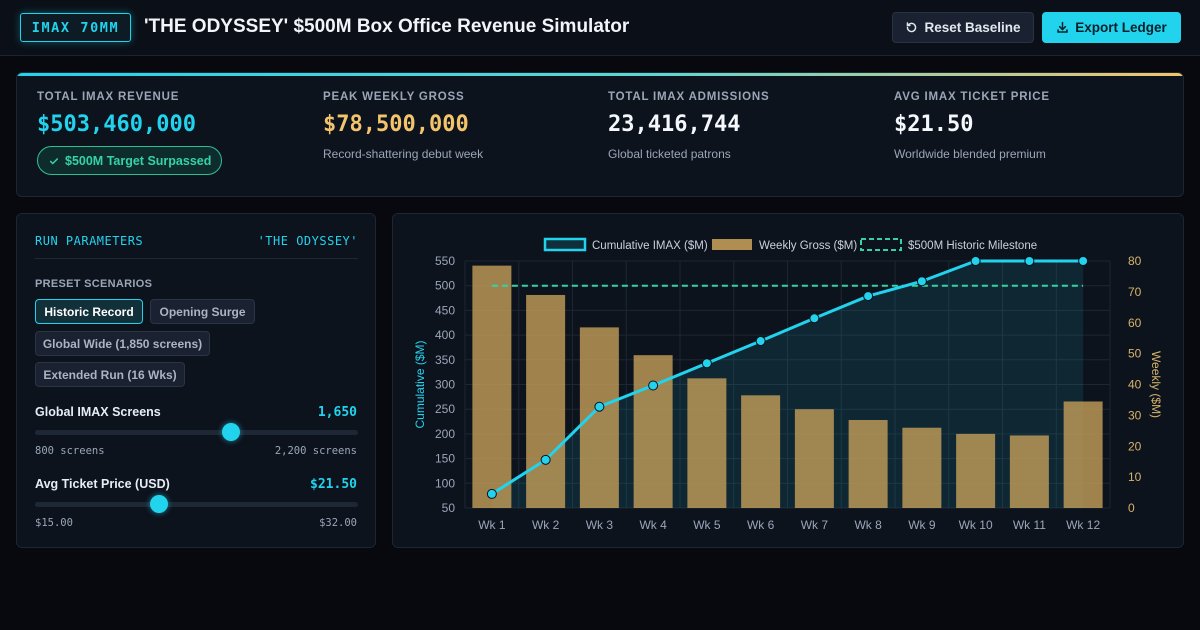 This screenshot has width=1200, height=630. I want to click on kpi-value: $78,500,000, so click(396, 124).